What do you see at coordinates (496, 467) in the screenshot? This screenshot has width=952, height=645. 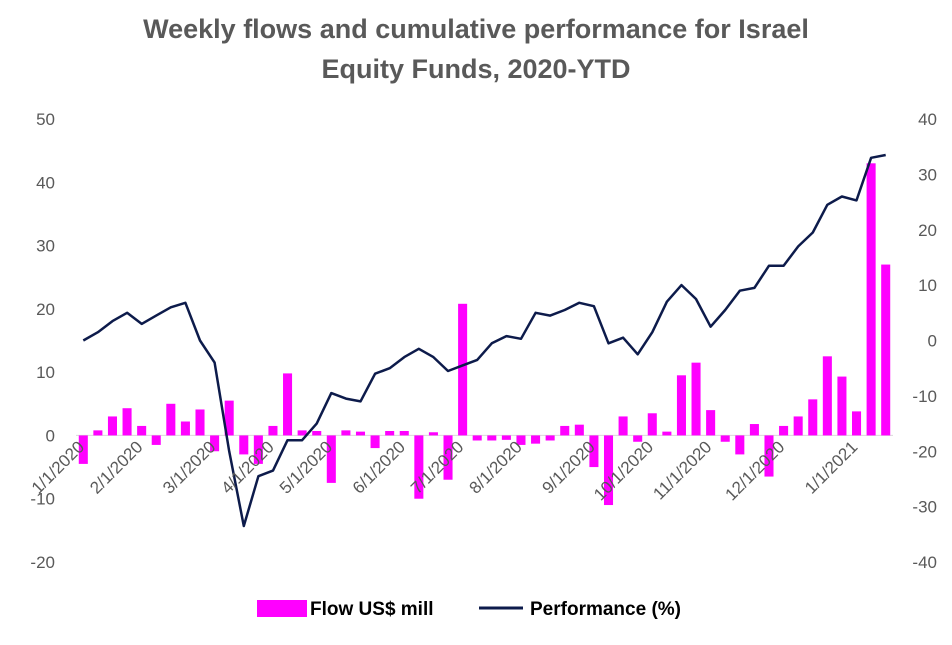 I see `x-tick-label: 8/1/2020` at bounding box center [496, 467].